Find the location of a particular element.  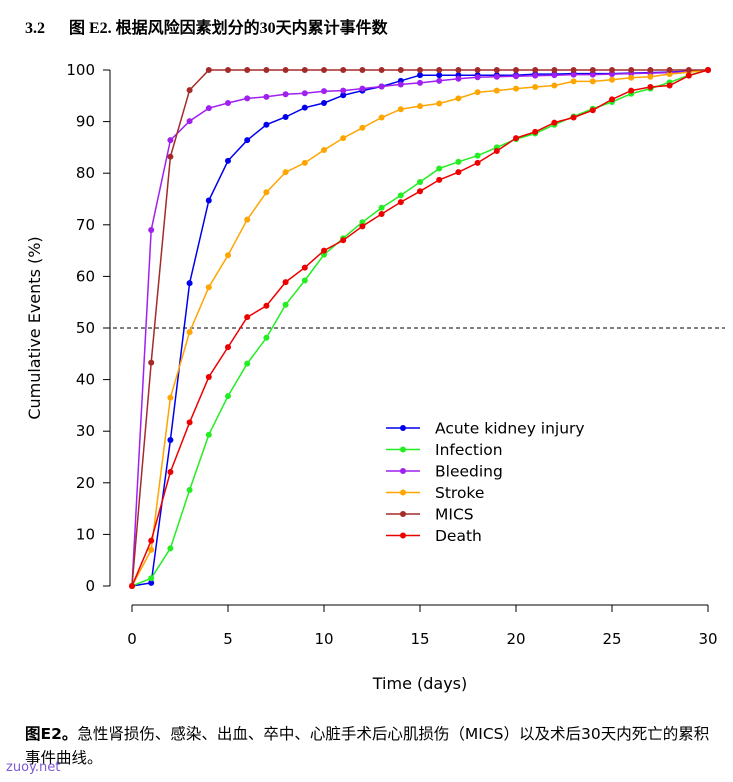

y-axis-label: Cumulative Events (%) is located at coordinates (34, 327).